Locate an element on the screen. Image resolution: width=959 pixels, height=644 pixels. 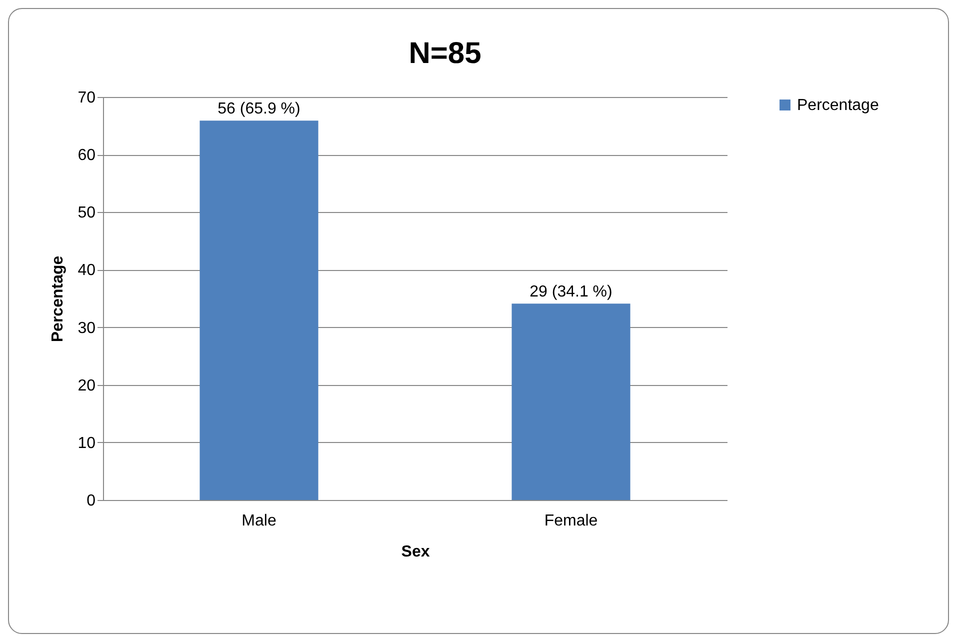
y-tick-label: 30 is located at coordinates (87, 328).